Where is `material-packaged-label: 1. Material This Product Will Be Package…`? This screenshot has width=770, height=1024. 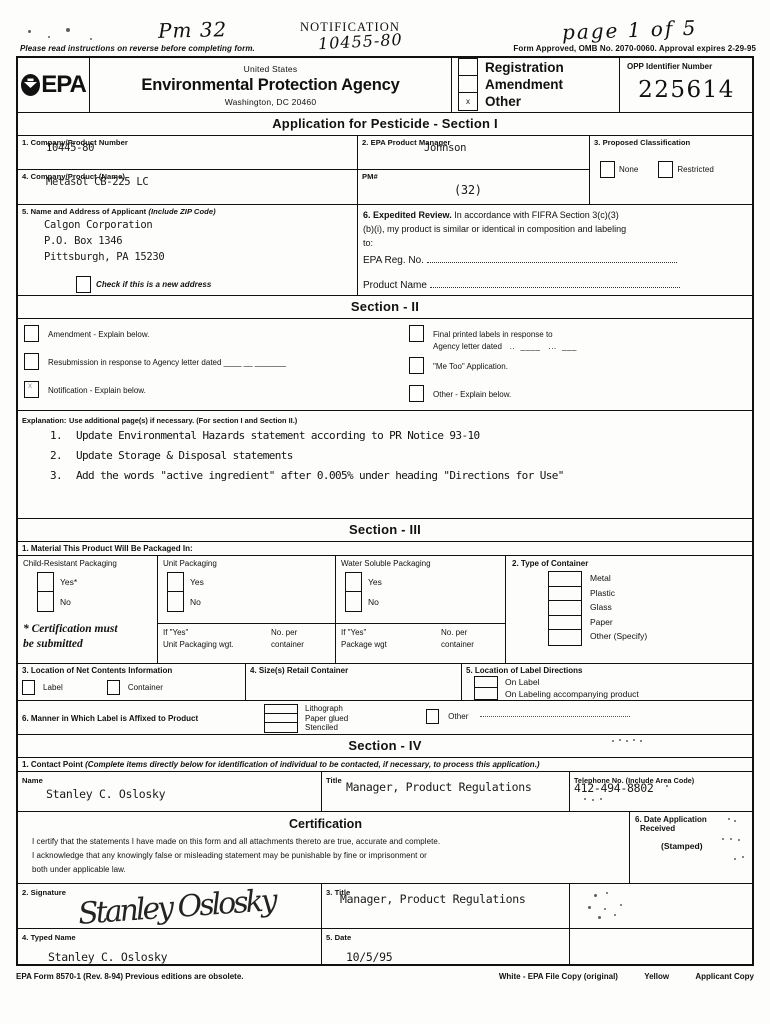
material-packaged-label: 1. Material This Product Will Be Package… is located at coordinates (385, 549).